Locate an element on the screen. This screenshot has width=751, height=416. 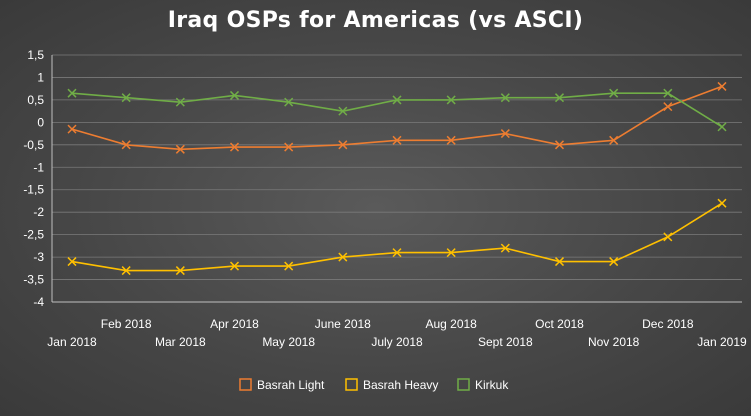
x-tick-label: Apr 2018 is located at coordinates (234, 324).